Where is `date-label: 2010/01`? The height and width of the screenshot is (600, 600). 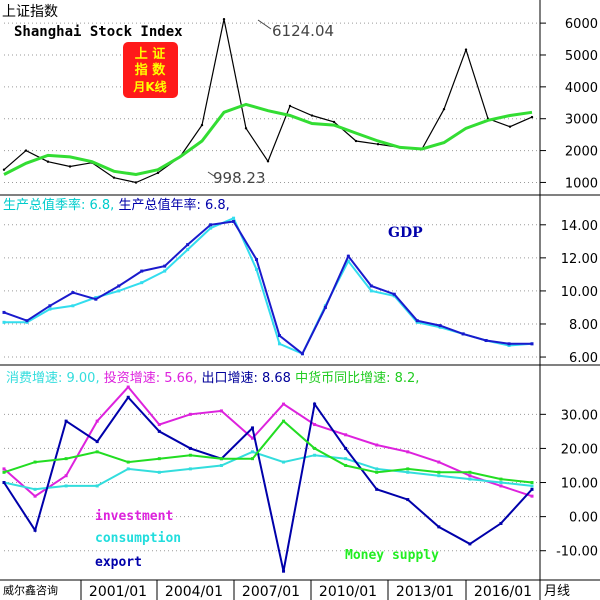 date-label: 2010/01 is located at coordinates (348, 592).